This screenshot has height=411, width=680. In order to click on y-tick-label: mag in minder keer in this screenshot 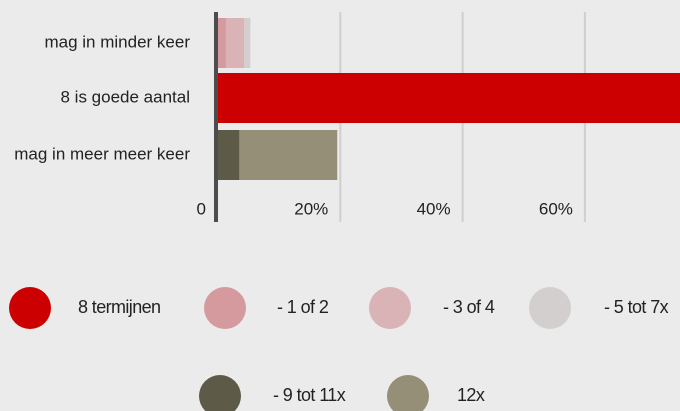, I will do `click(117, 41)`.